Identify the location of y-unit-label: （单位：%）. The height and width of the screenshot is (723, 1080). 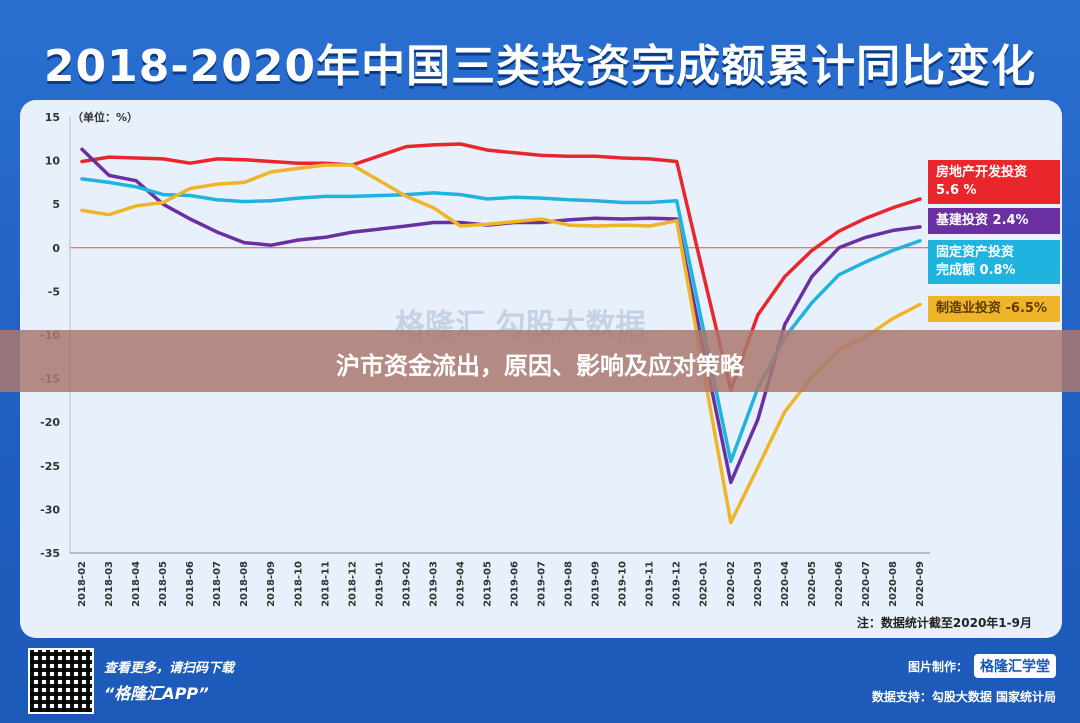
(105, 117).